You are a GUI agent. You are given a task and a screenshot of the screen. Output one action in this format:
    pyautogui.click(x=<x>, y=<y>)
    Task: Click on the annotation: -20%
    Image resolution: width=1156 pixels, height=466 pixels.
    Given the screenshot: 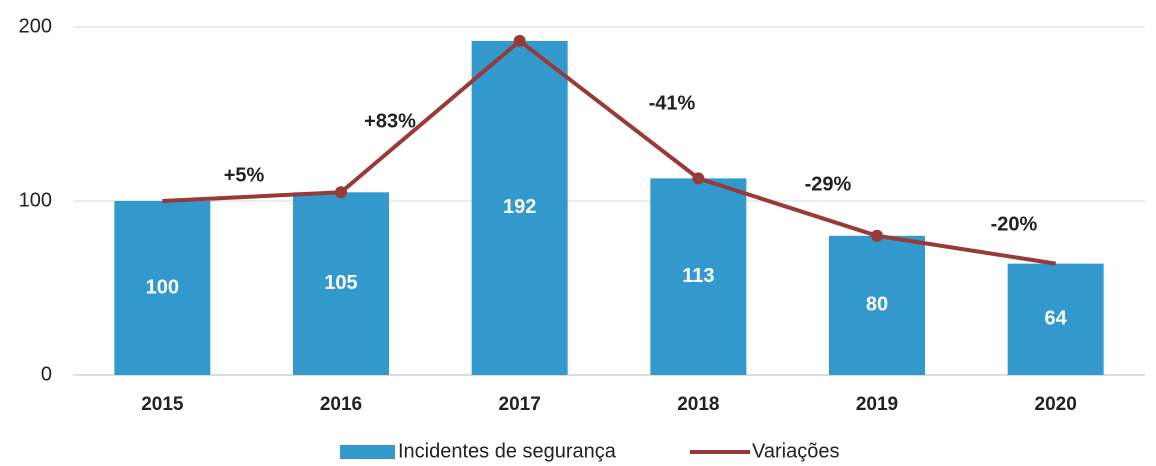 What is the action you would take?
    pyautogui.click(x=1014, y=224)
    